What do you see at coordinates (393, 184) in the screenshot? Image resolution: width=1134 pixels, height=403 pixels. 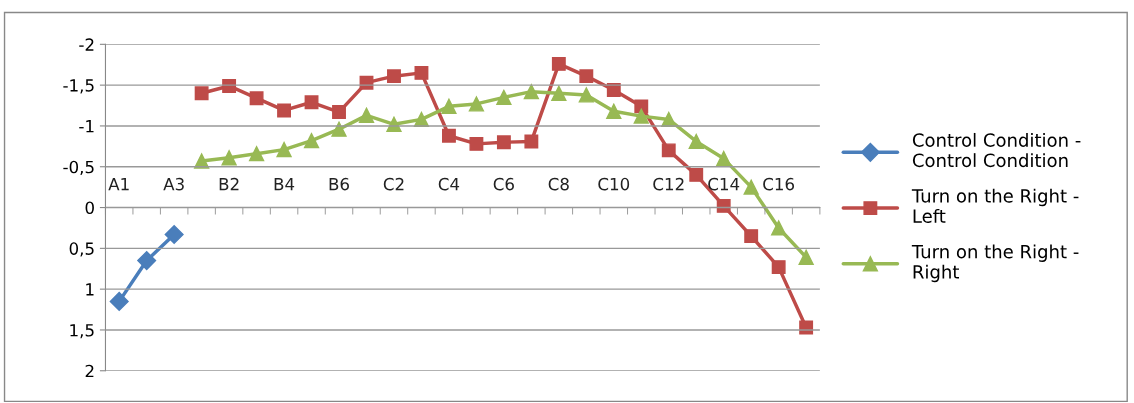 I see `x-tick-label: C2` at bounding box center [393, 184].